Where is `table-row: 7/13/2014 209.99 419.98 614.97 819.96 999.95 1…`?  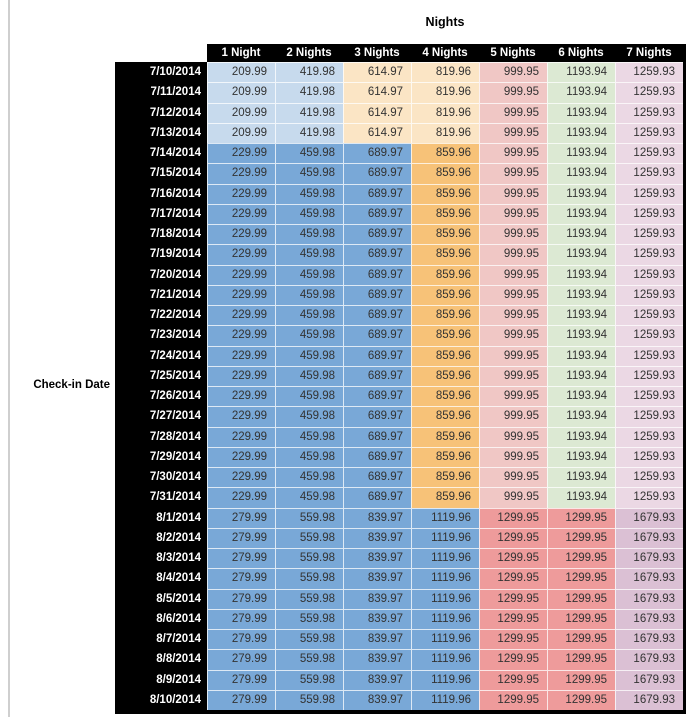
table-row: 7/13/2014 209.99 419.98 614.97 819.96 999.95 1… is located at coordinates (399, 132).